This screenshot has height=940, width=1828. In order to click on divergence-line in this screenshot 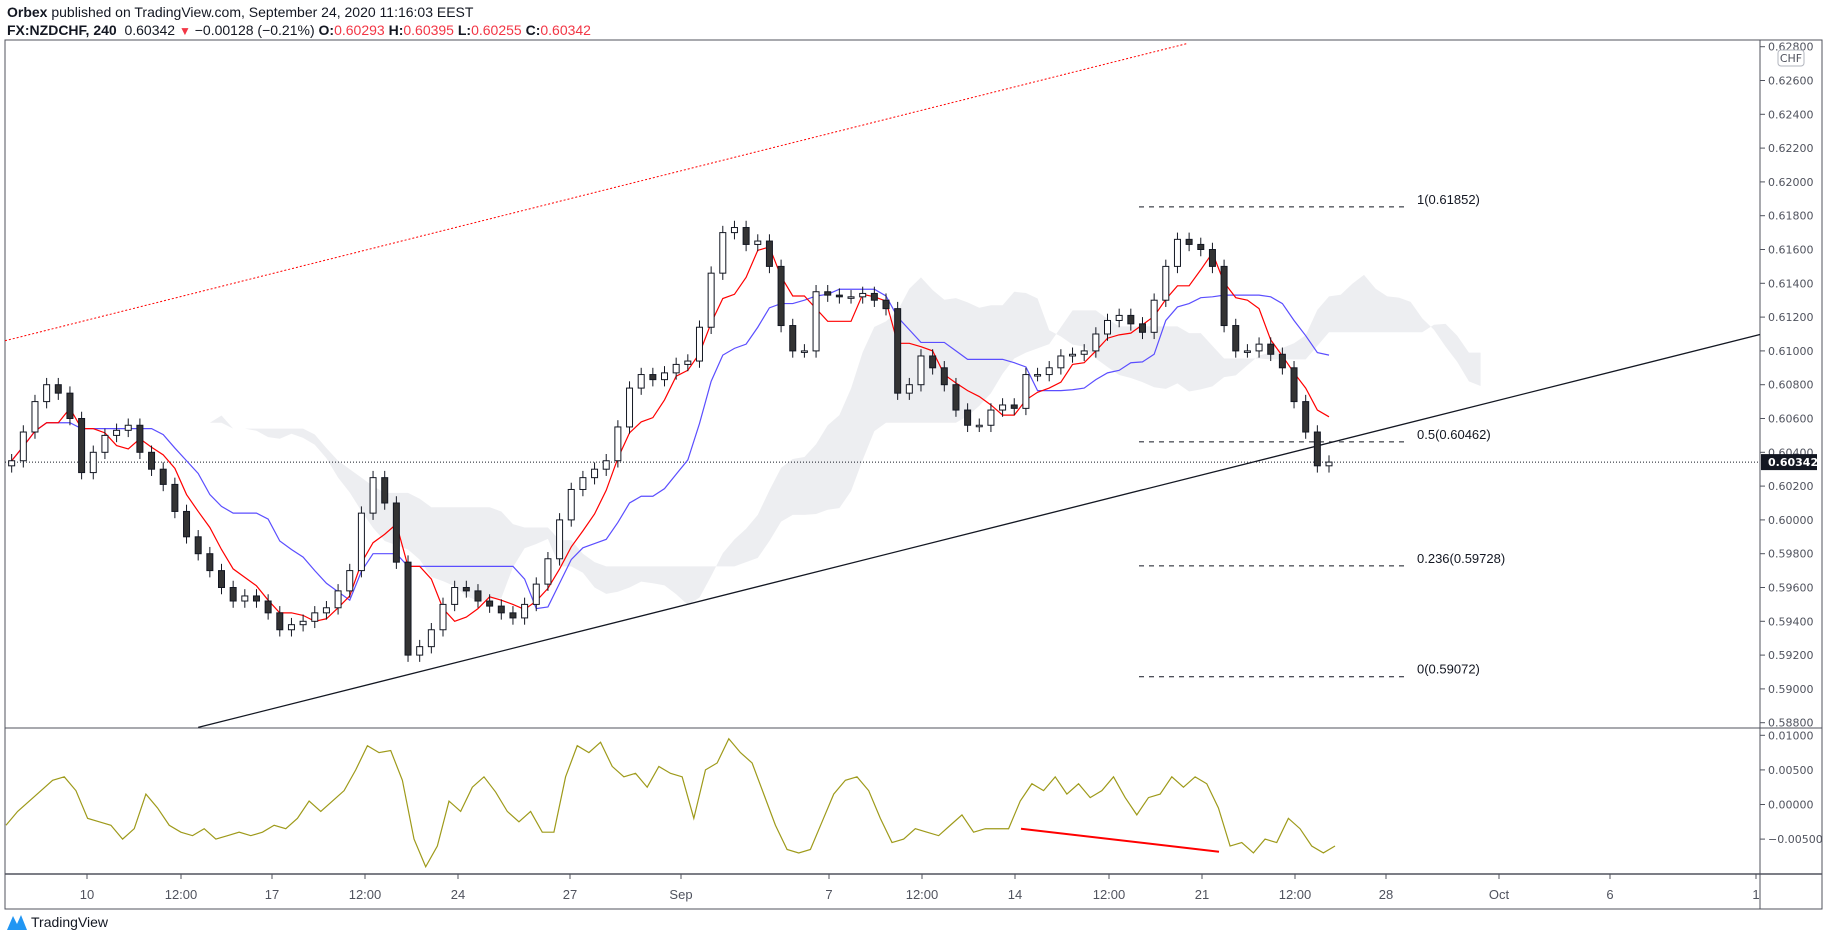, I will do `click(1120, 840)`.